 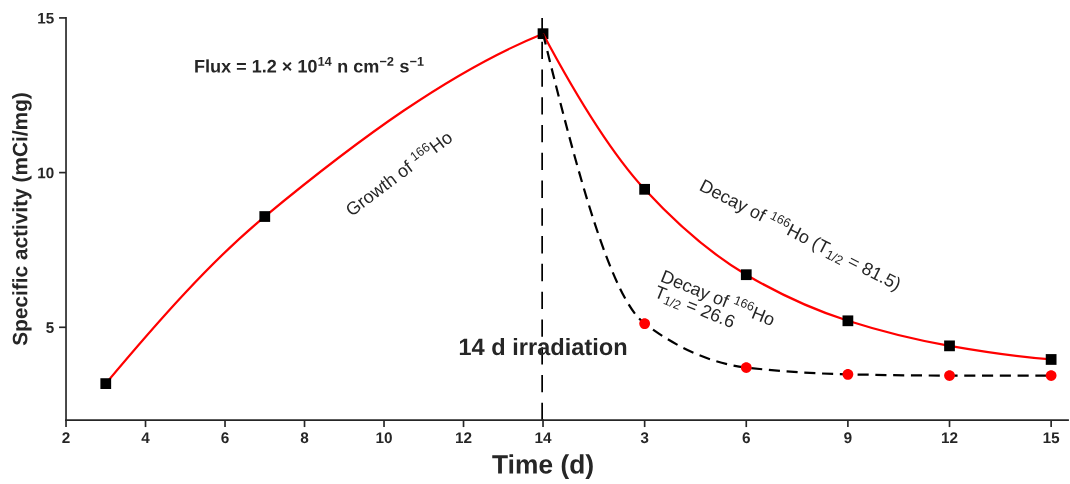 I want to click on y-tick-label: 5, so click(x=50, y=327).